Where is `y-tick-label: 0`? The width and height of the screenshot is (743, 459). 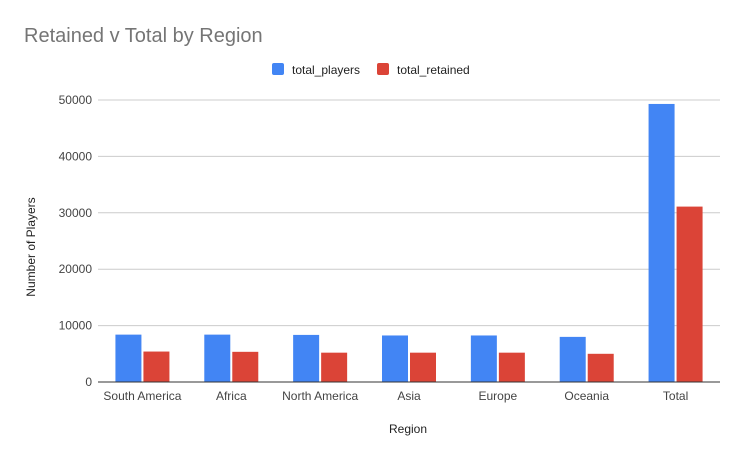 y-tick-label: 0 is located at coordinates (88, 382).